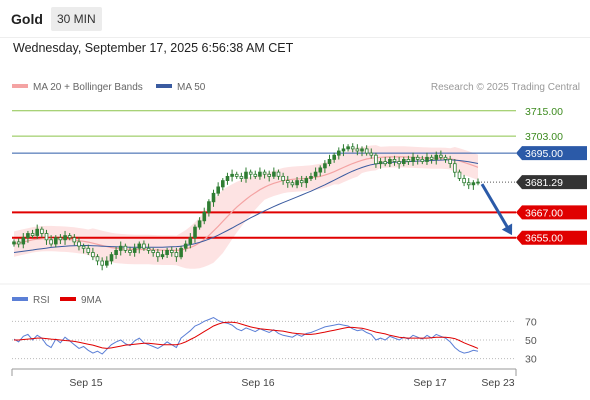  I want to click on rsi-tick-label: 30, so click(531, 360).